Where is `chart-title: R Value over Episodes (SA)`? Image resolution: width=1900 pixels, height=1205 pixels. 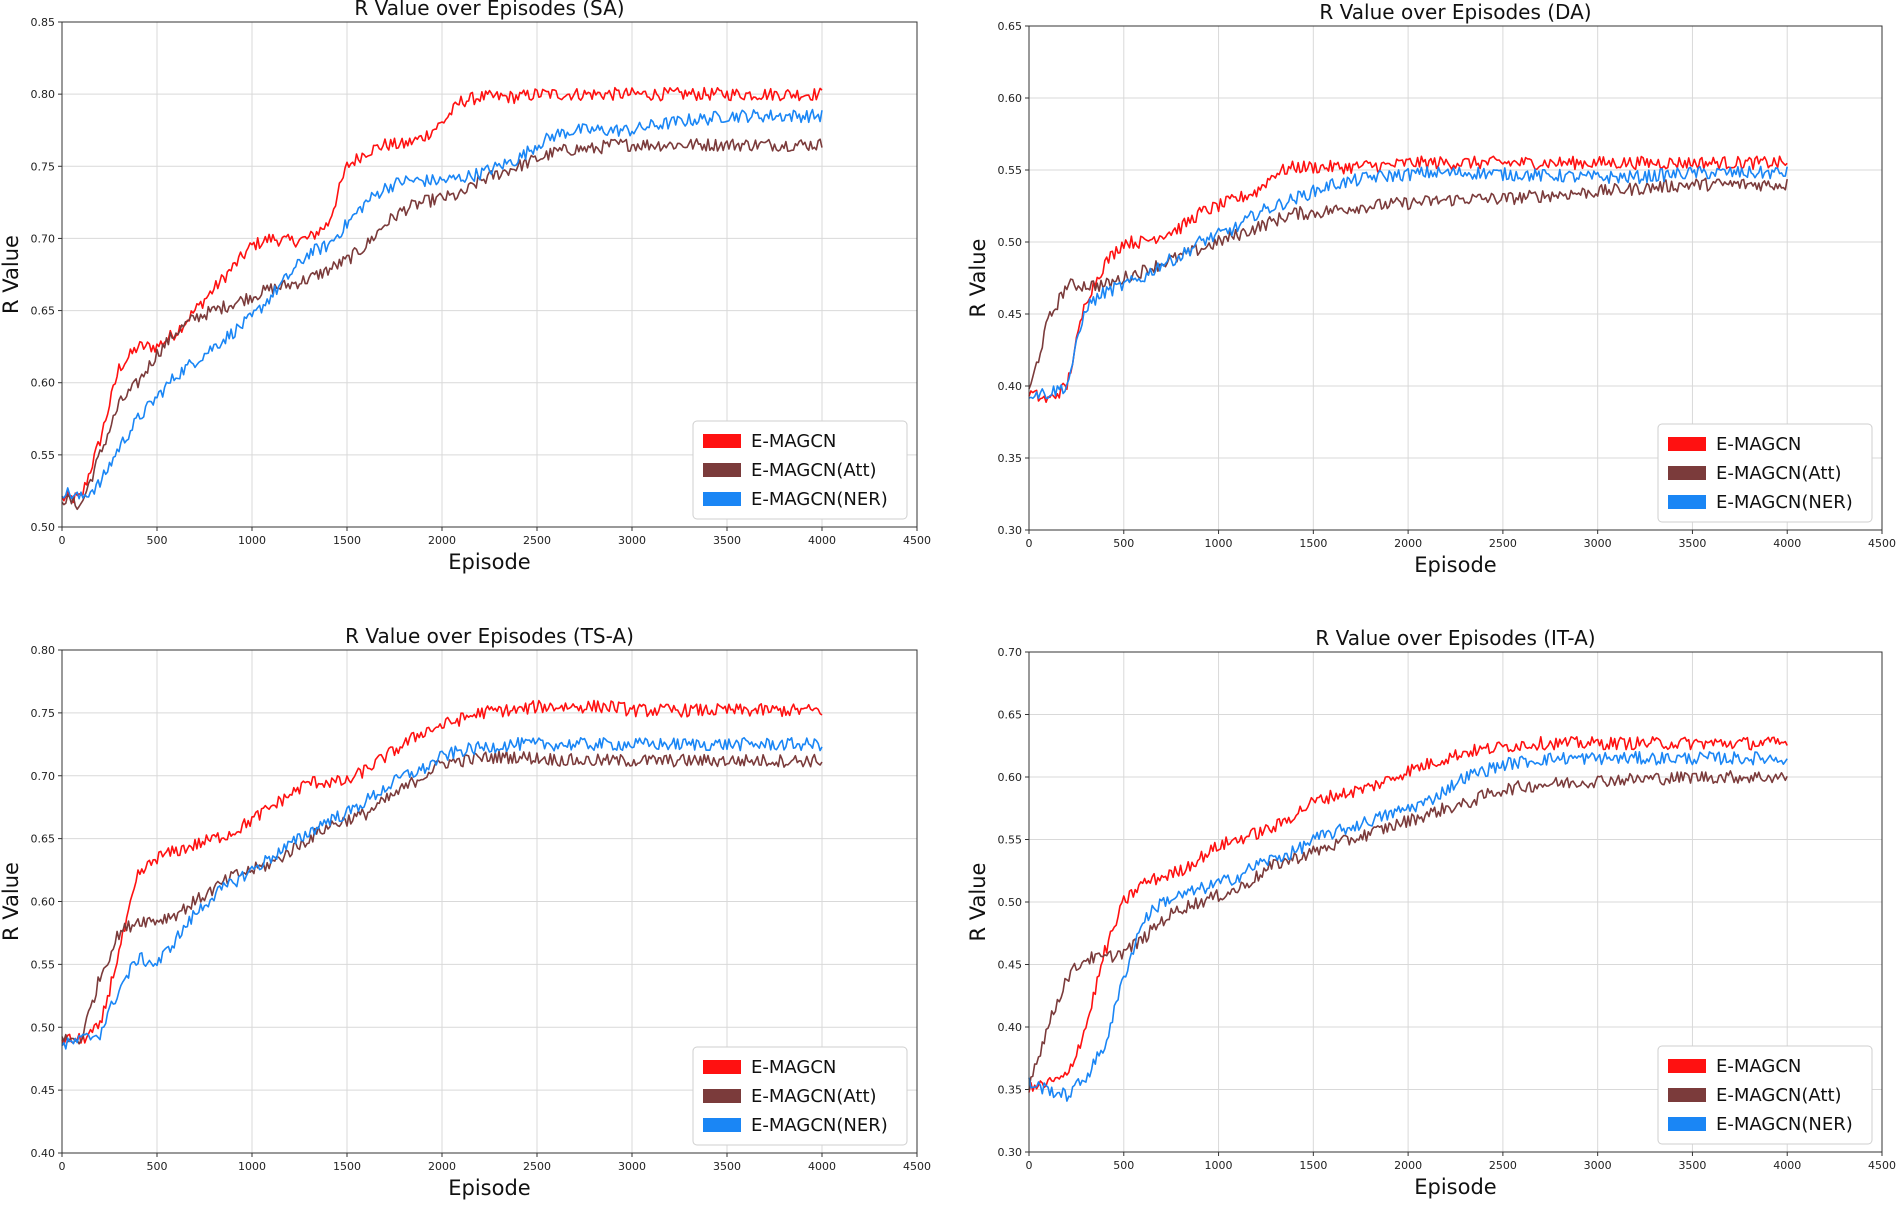 chart-title: R Value over Episodes (SA) is located at coordinates (489, 10).